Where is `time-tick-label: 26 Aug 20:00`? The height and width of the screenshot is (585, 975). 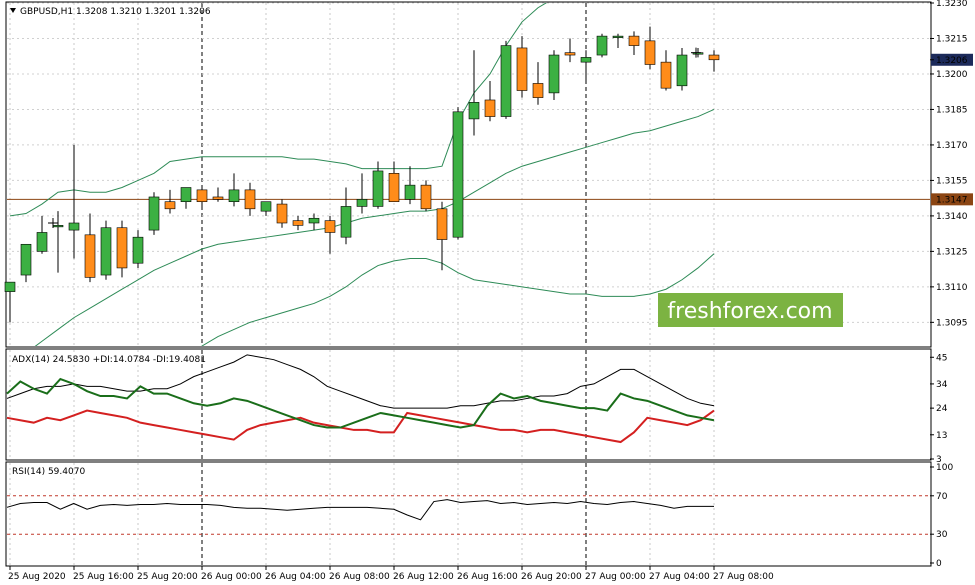
time-tick-label: 26 Aug 20:00 is located at coordinates (551, 577).